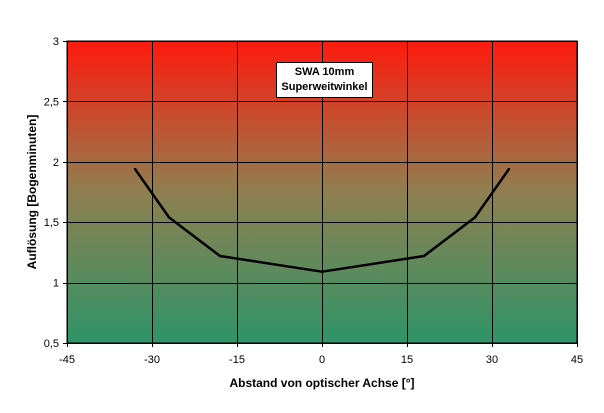  Describe the element at coordinates (56, 163) in the screenshot. I see `y-tick-label: 2` at that location.